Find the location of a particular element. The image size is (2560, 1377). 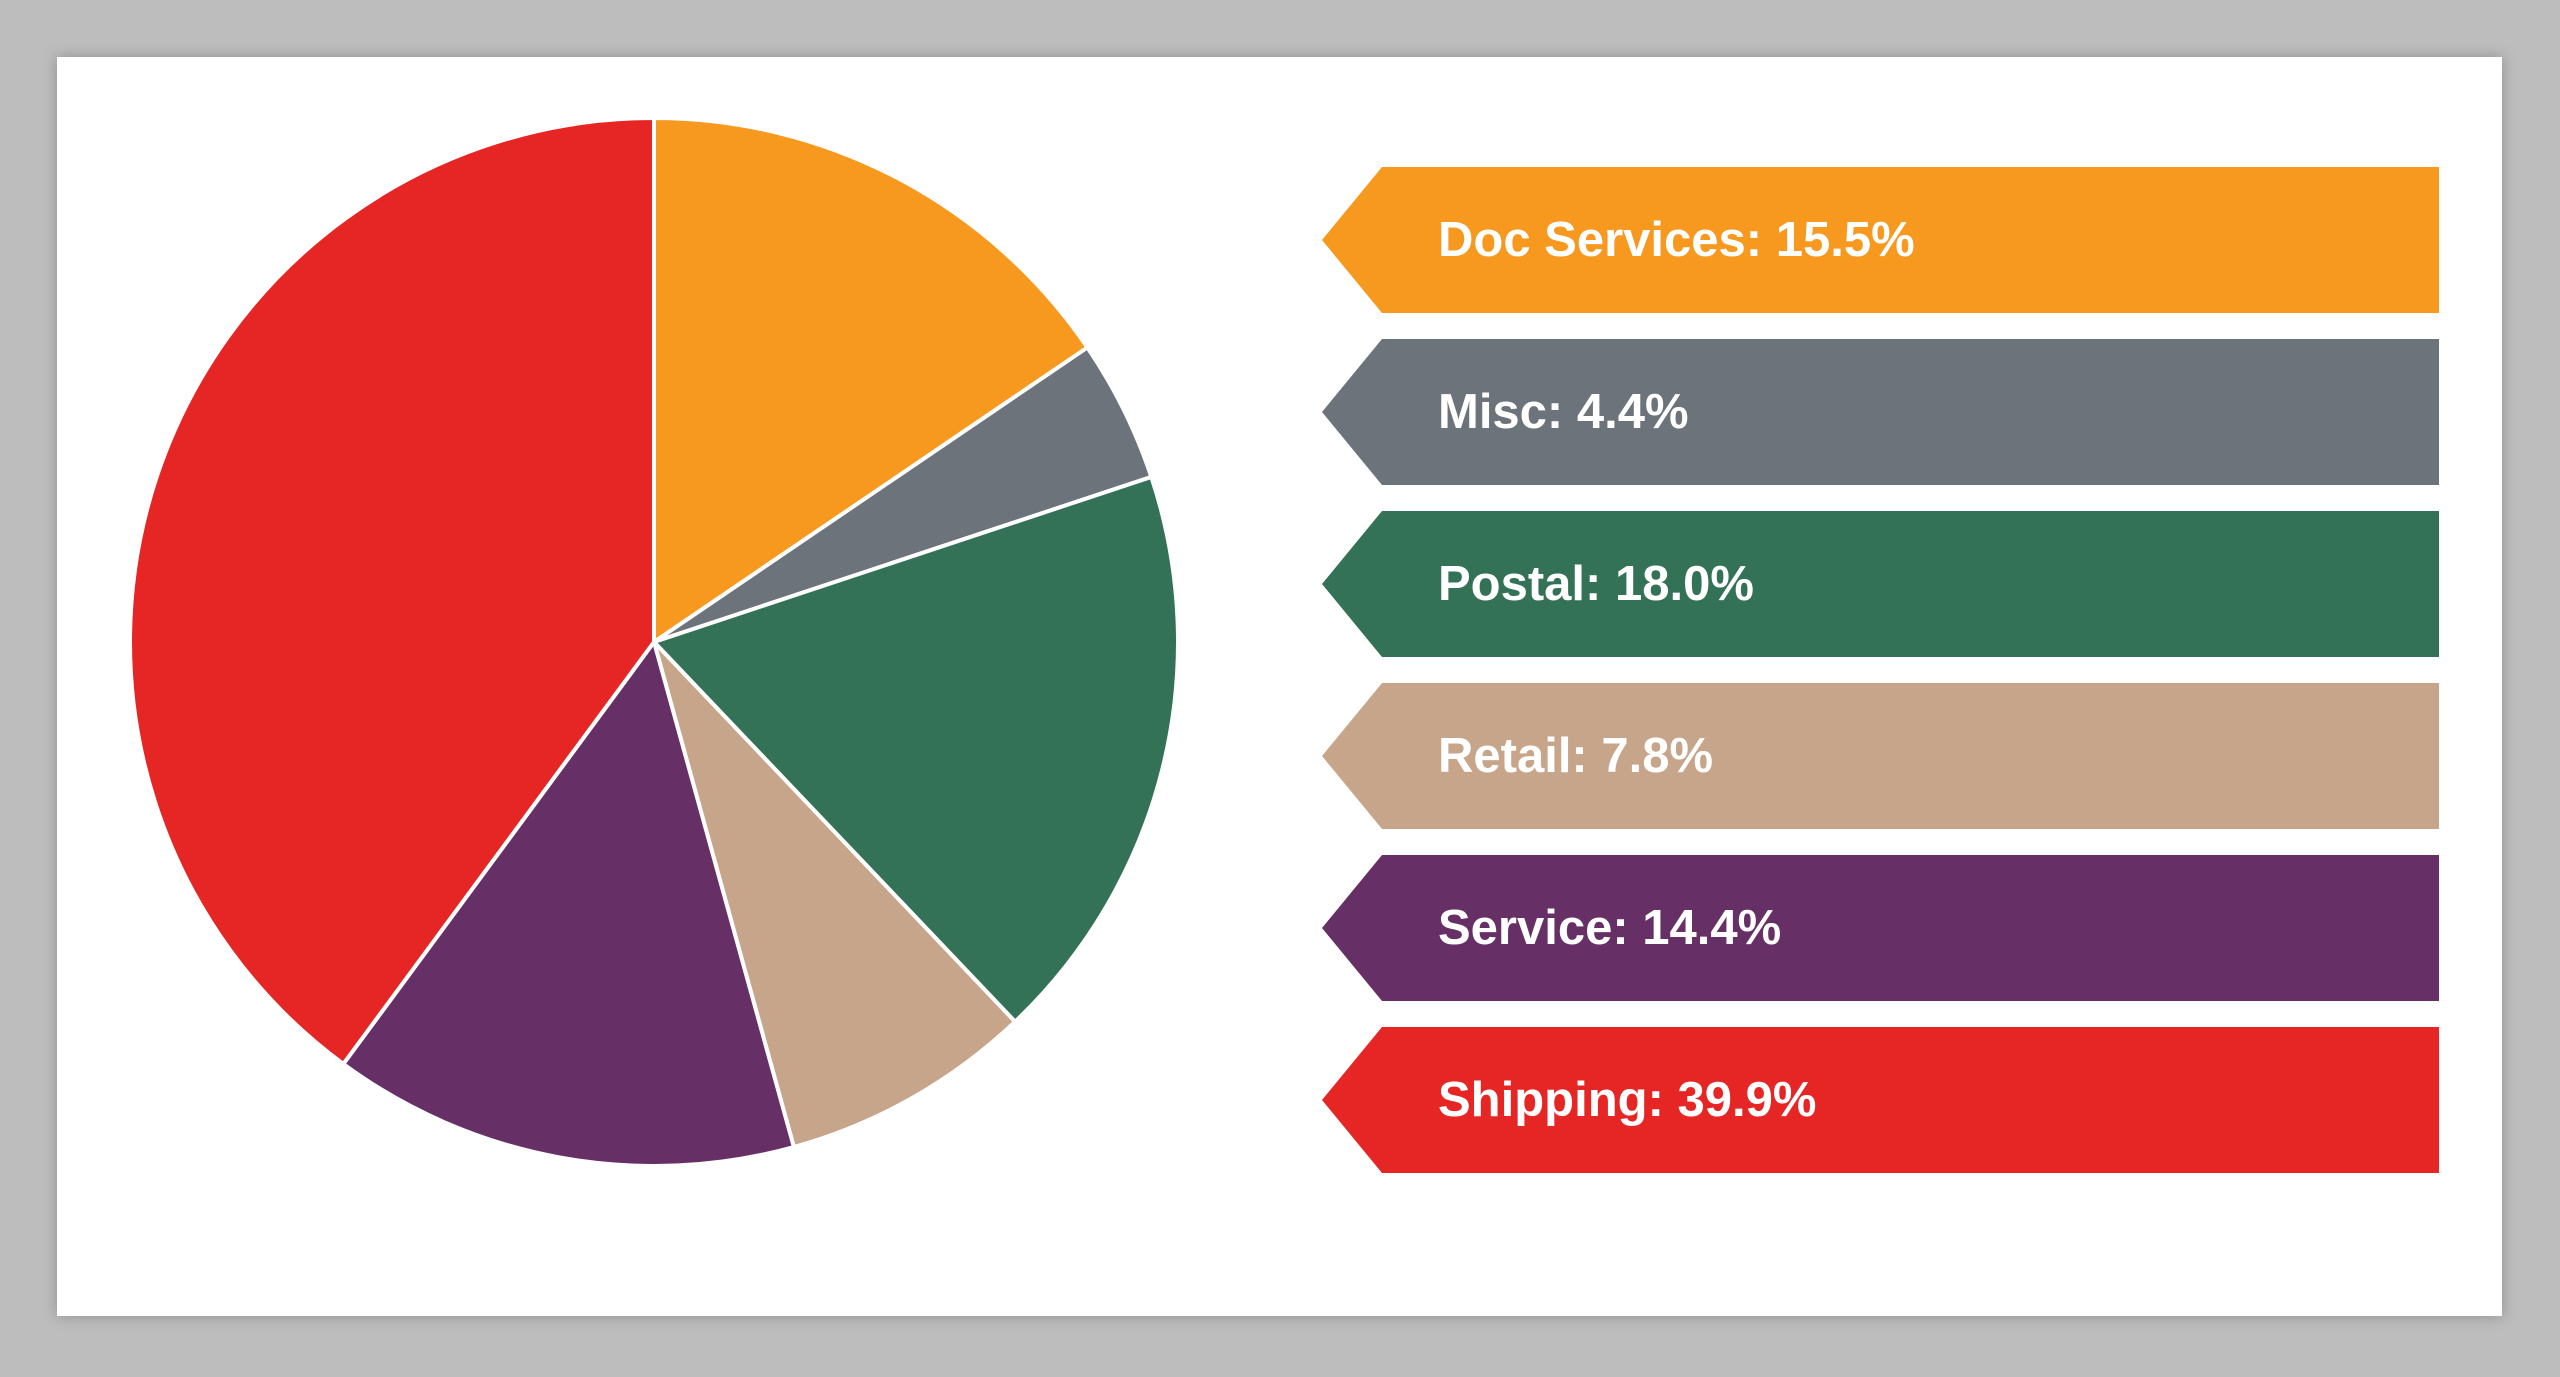

legend-label: Service: 14.4% is located at coordinates (1610, 928).